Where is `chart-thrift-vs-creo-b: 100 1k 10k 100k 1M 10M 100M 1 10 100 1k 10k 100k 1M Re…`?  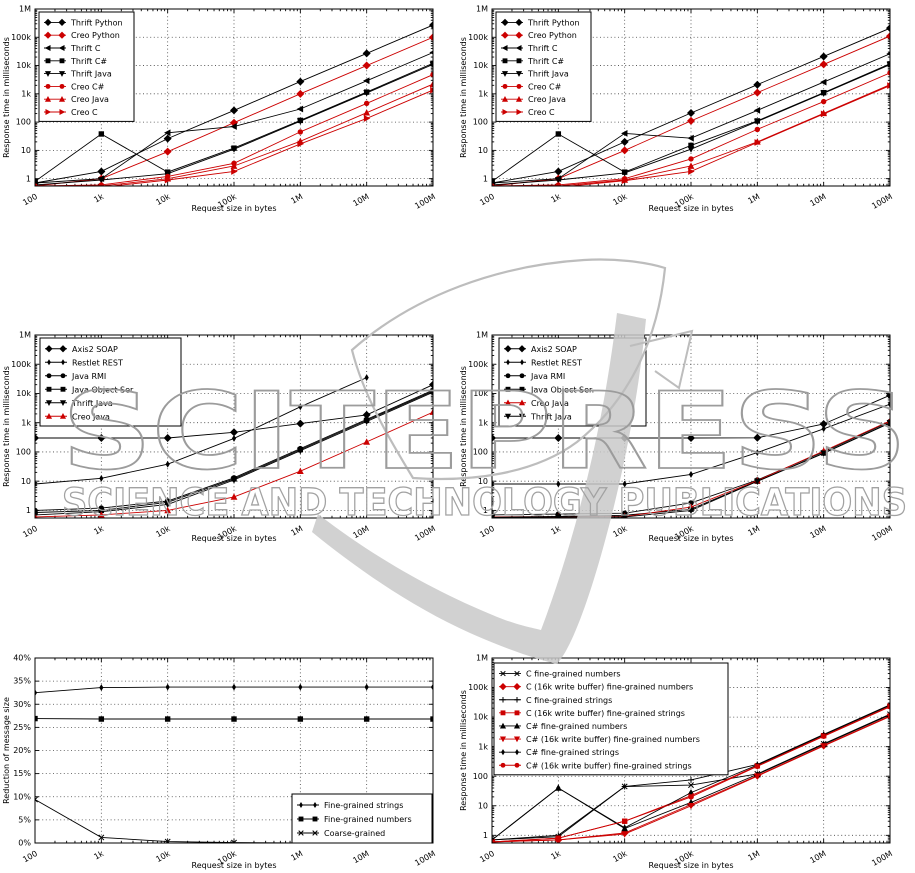
chart-thrift-vs-creo-b: 100 1k 10k 100k 1M 10M 100M 1 10 100 1k 10k 100k 1M Re… is located at coordinates (686, 107).